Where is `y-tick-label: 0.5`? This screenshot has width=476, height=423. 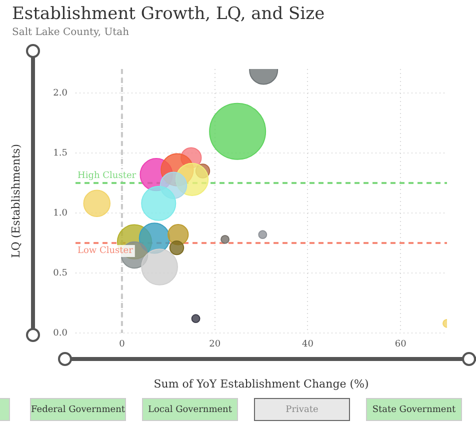 y-tick-label: 0.5 is located at coordinates (60, 273).